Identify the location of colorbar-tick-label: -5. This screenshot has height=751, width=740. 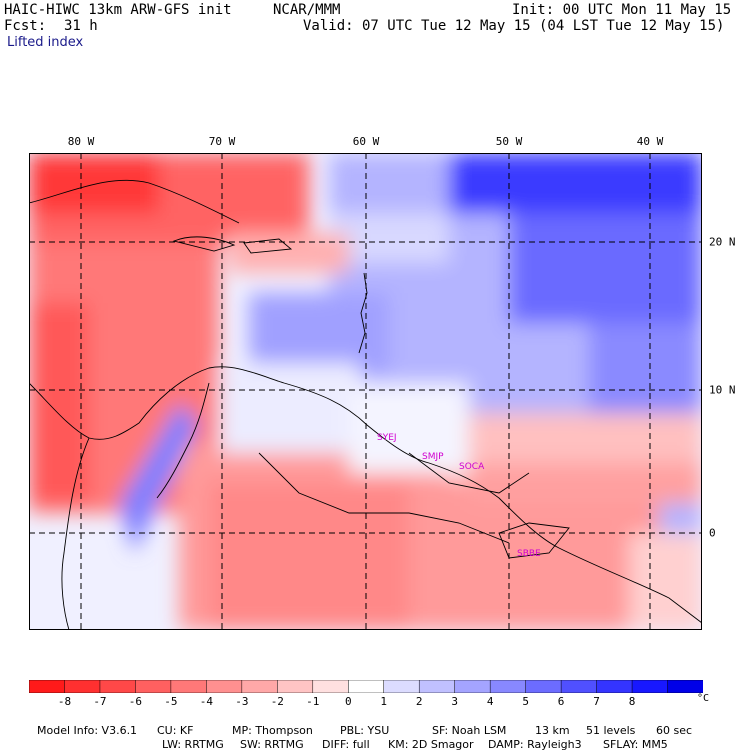
(171, 701).